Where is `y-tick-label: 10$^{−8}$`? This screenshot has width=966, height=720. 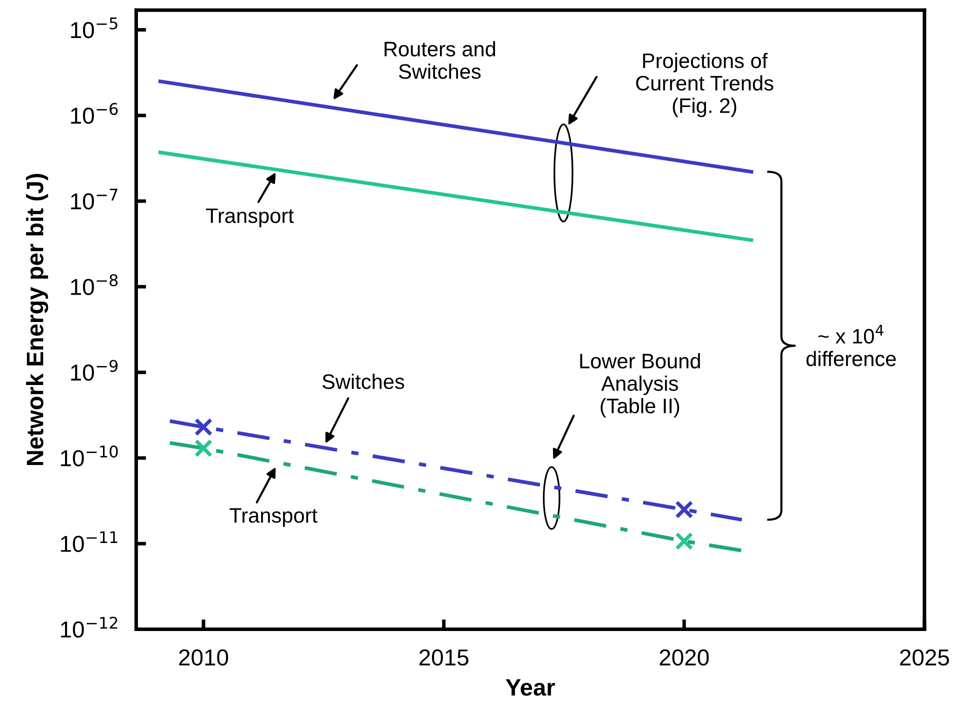
y-tick-label: 10$^{−8}$ is located at coordinates (94, 285).